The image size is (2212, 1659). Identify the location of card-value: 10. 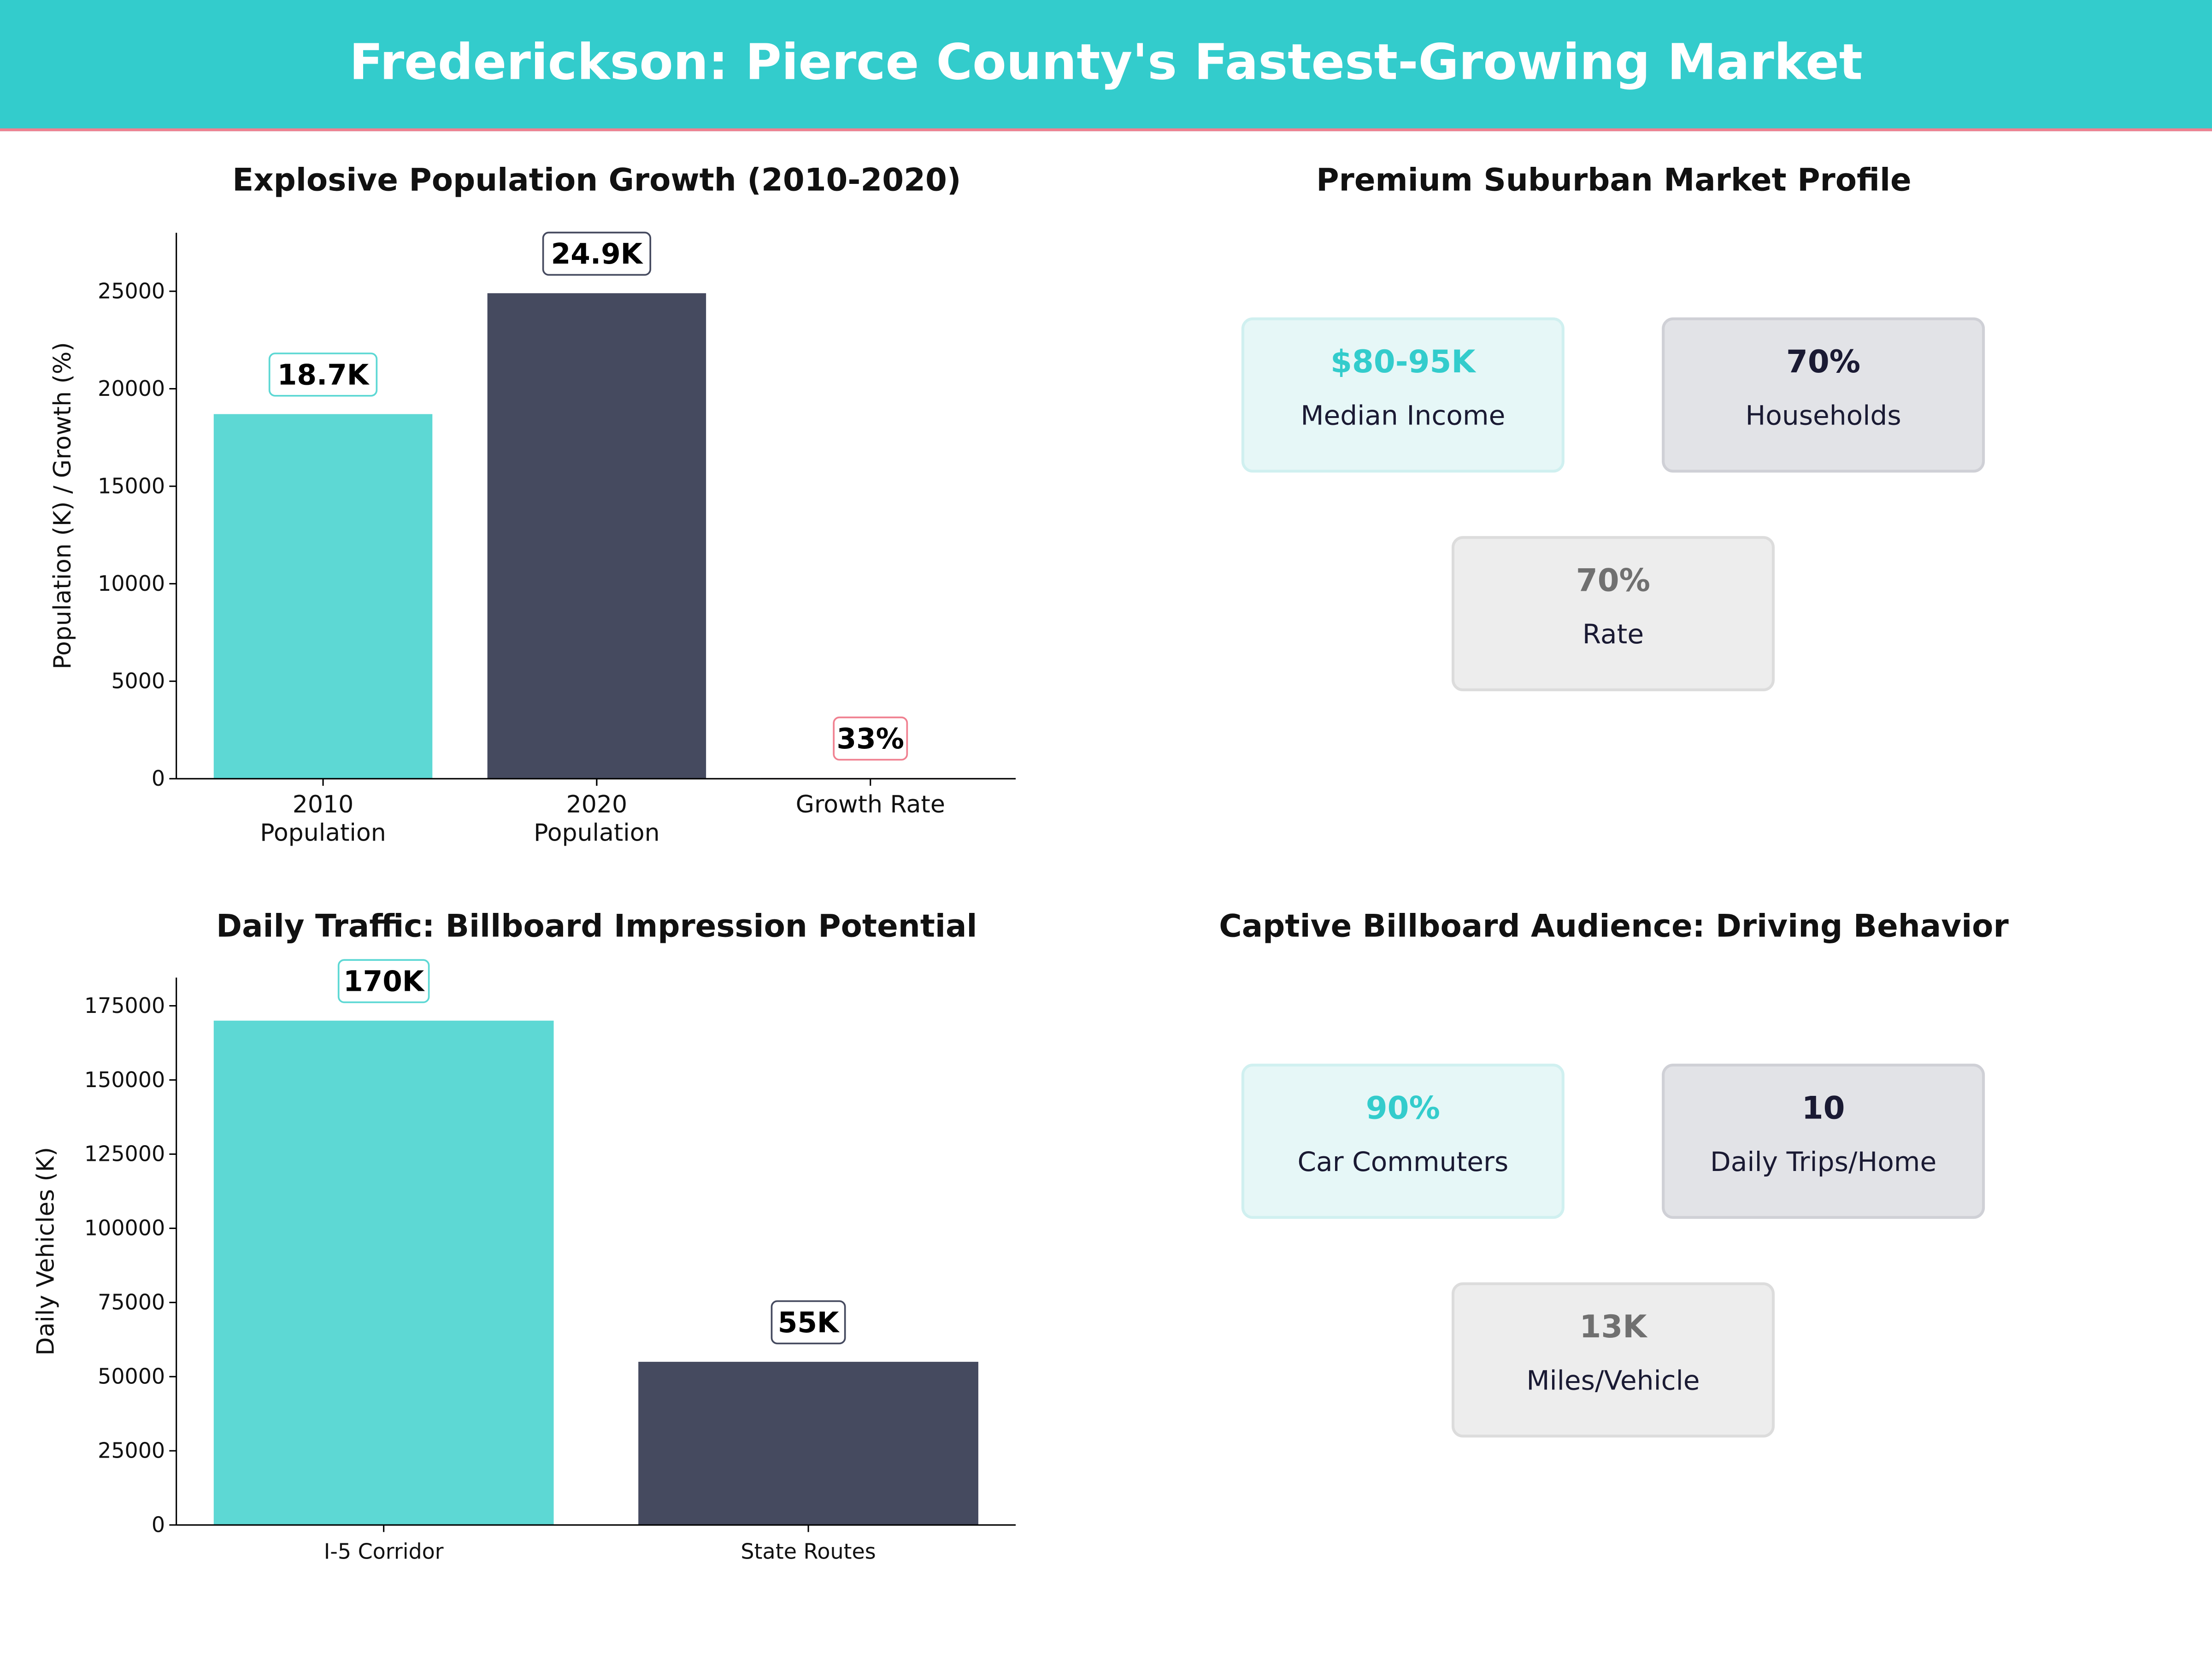
(1823, 1109).